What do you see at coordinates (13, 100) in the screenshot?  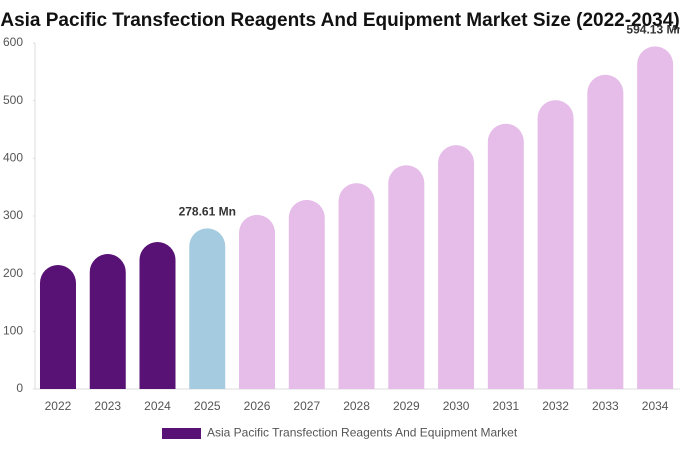 I see `y-tick-label: 500` at bounding box center [13, 100].